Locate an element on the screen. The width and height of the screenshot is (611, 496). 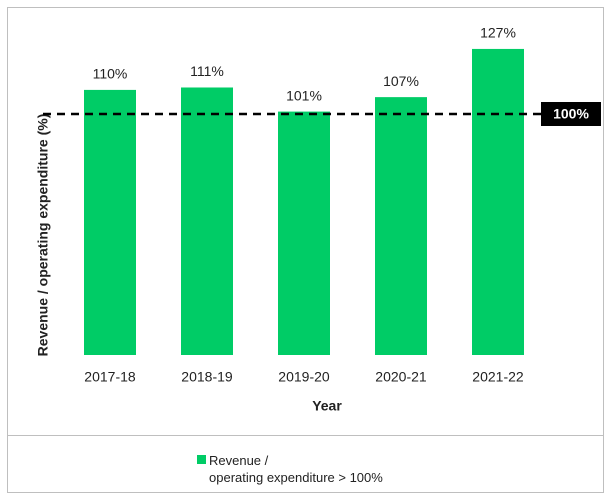
value-label: 111% is located at coordinates (207, 71).